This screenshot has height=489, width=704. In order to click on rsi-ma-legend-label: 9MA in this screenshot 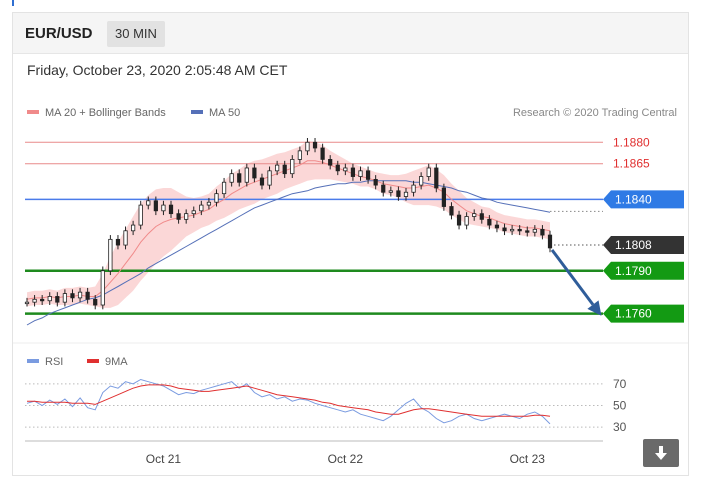, I will do `click(116, 362)`.